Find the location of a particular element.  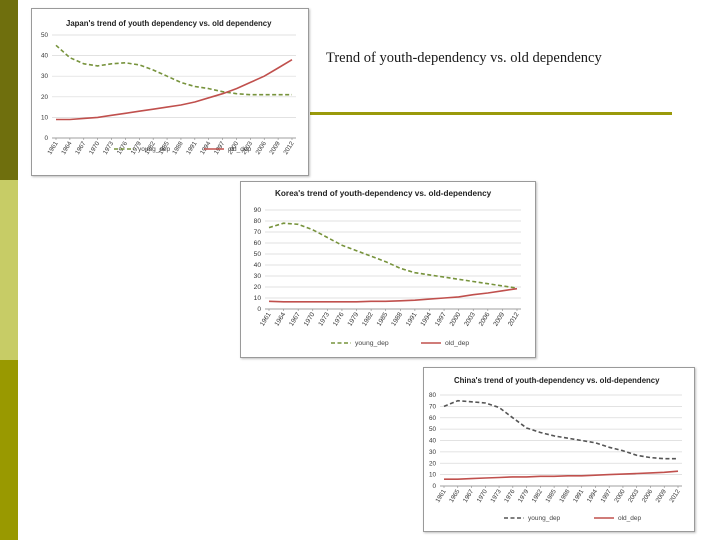

korea-x-tick-label: 1982 is located at coordinates (368, 319).